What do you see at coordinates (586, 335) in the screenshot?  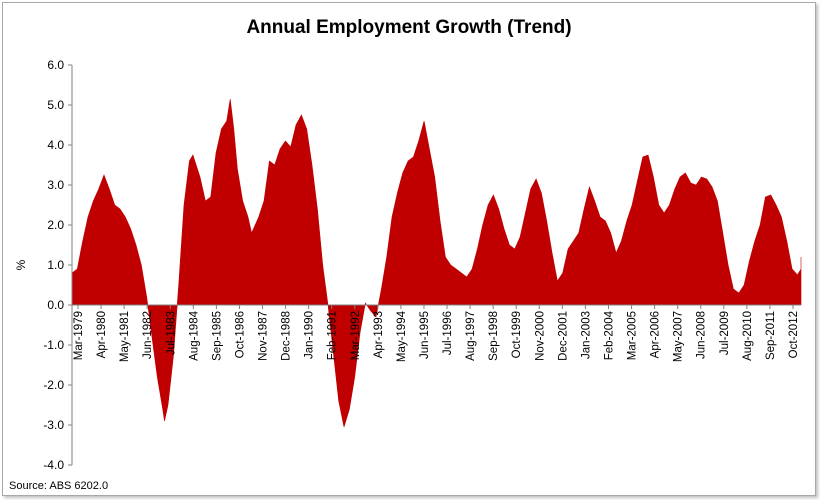 I see `x-tick-label: Jan-2003` at bounding box center [586, 335].